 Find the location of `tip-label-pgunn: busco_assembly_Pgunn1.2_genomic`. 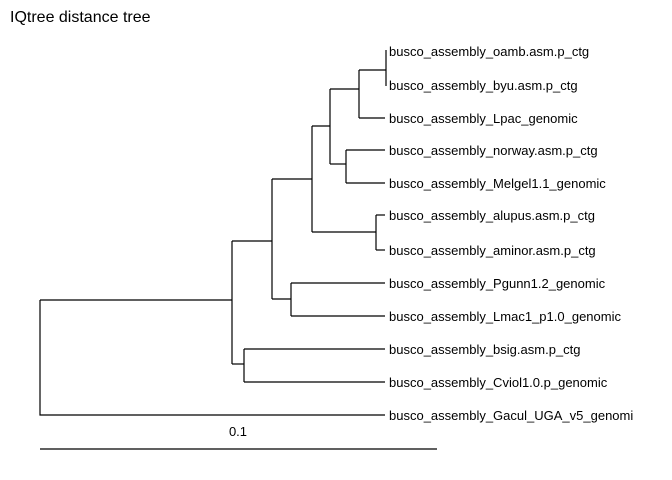

tip-label-pgunn: busco_assembly_Pgunn1.2_genomic is located at coordinates (497, 283).